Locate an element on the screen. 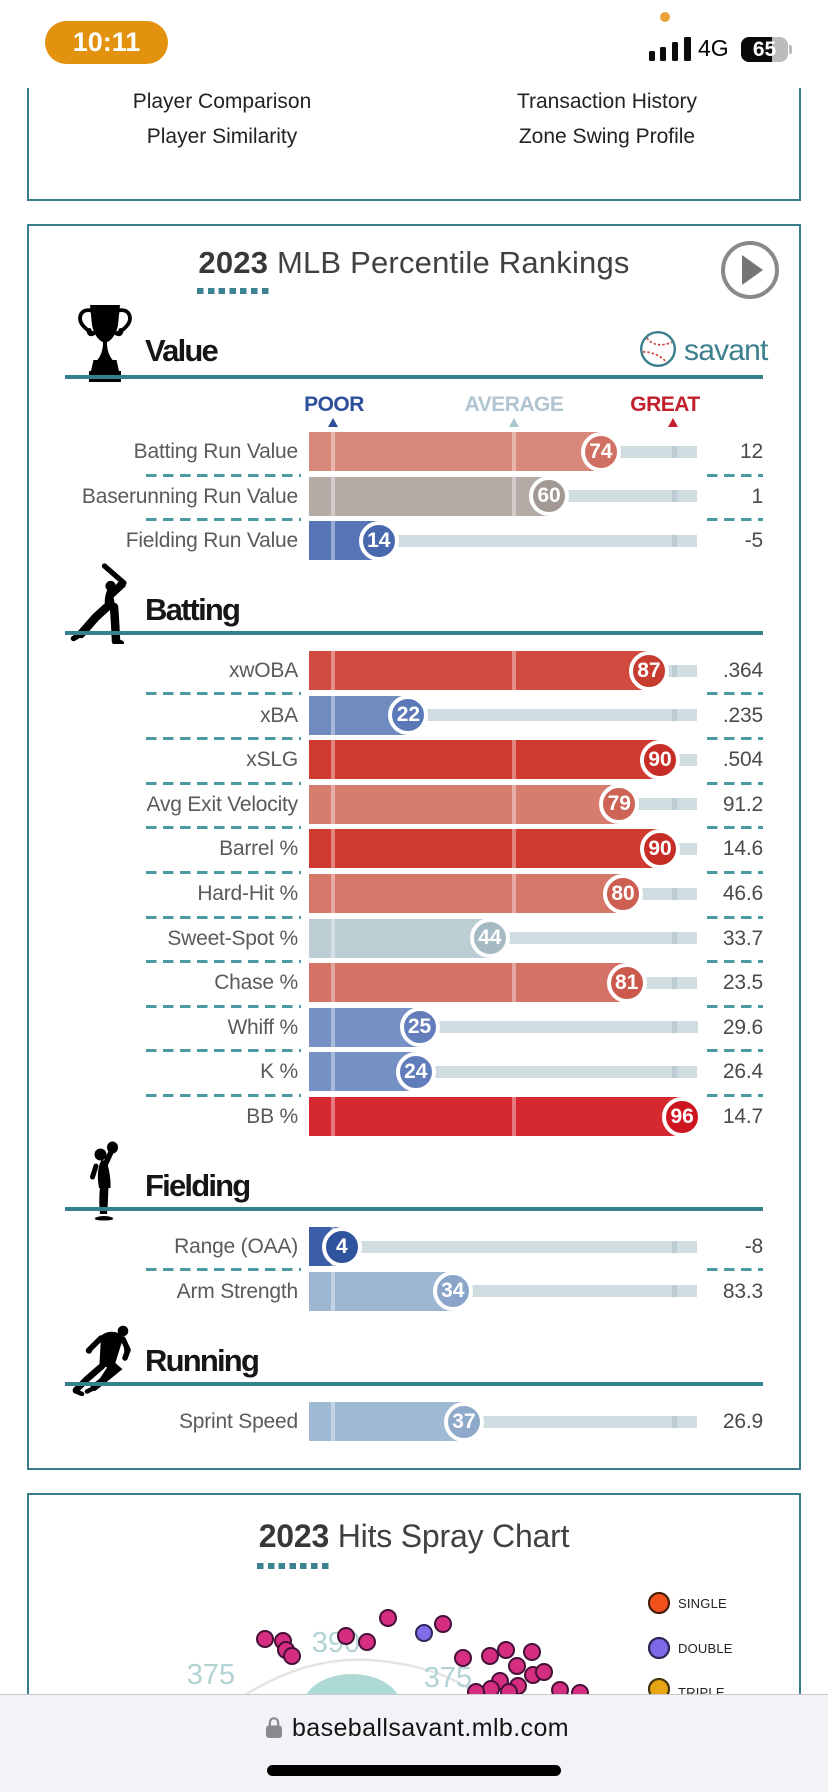 Image resolution: width=828 pixels, height=1792 pixels. svg-text: DOUBLE is located at coordinates (705, 1648).